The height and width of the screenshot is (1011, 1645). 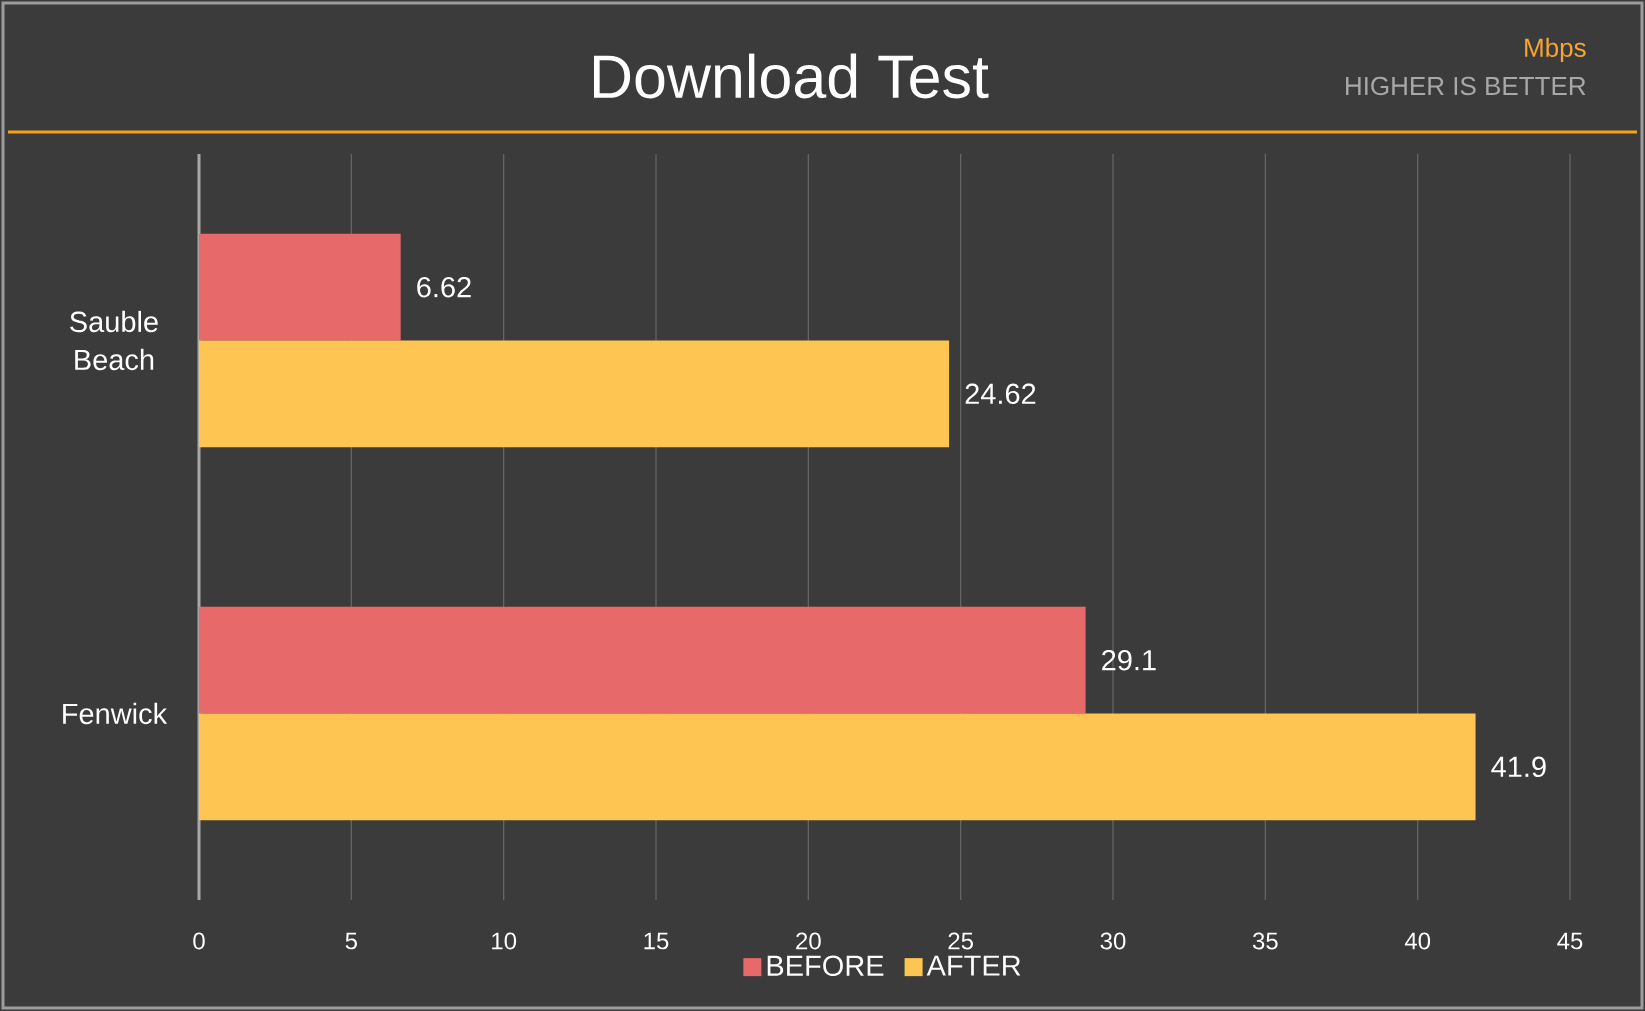 I want to click on x-tick-label: 25, so click(x=960, y=941).